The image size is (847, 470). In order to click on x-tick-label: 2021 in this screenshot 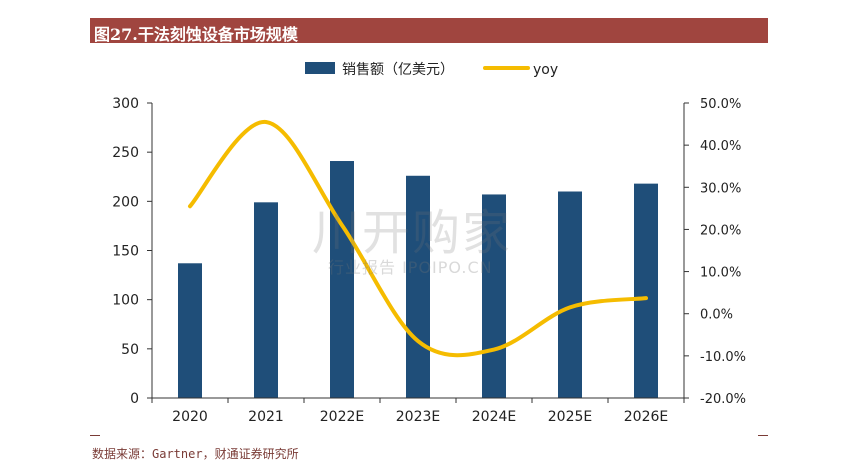, I will do `click(266, 417)`.